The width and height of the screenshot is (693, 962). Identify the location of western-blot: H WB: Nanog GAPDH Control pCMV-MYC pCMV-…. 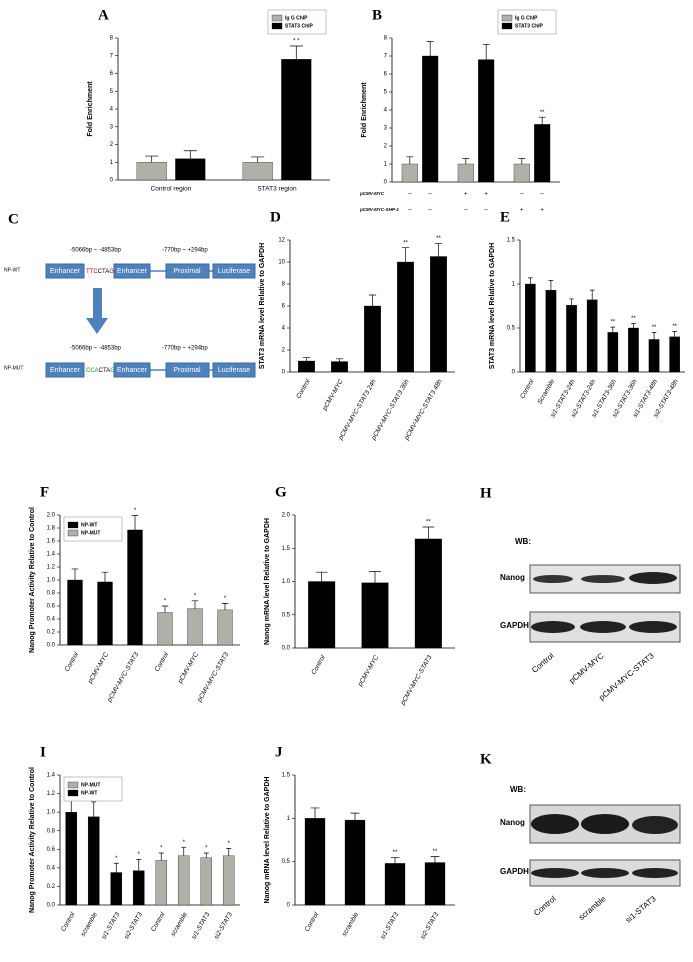
(580, 593).